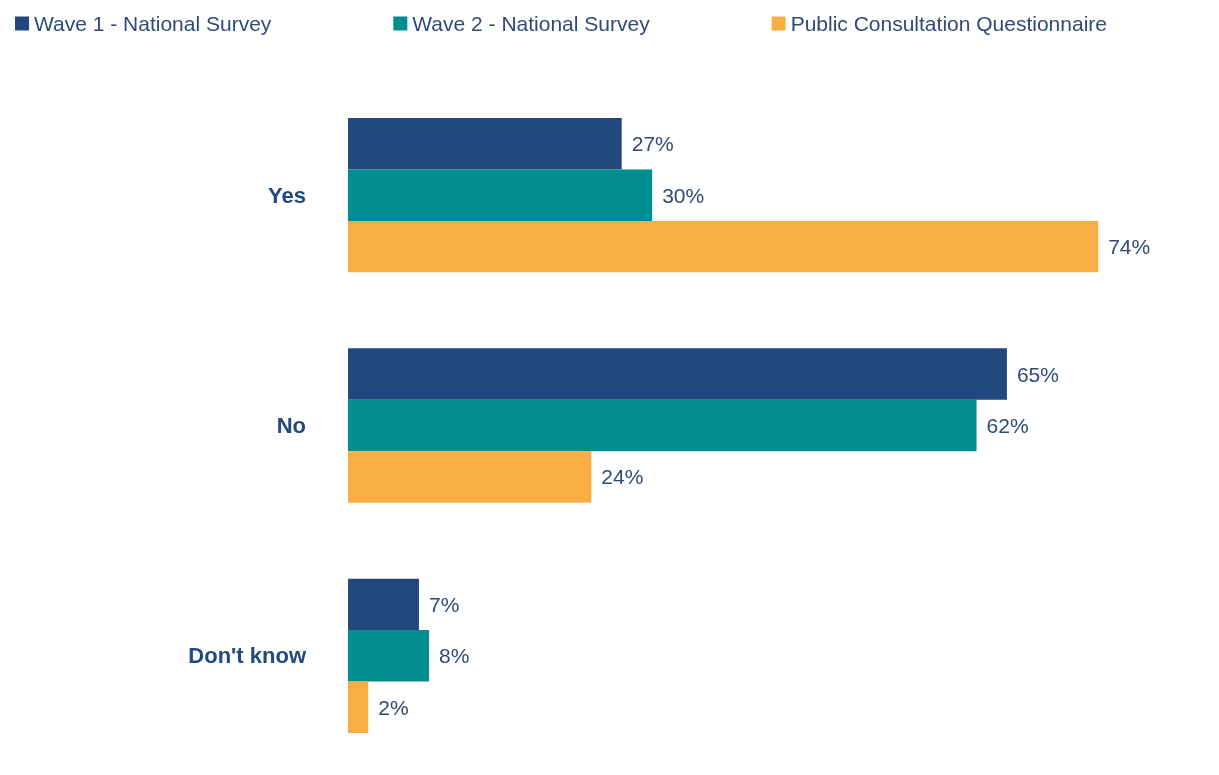  What do you see at coordinates (393, 707) in the screenshot?
I see `data-label: 2%` at bounding box center [393, 707].